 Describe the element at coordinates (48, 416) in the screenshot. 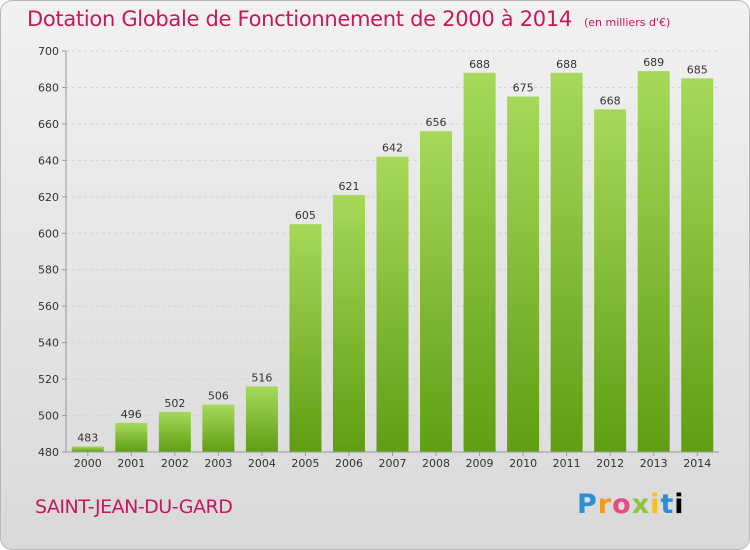

I see `y-tick-label: 500` at that location.